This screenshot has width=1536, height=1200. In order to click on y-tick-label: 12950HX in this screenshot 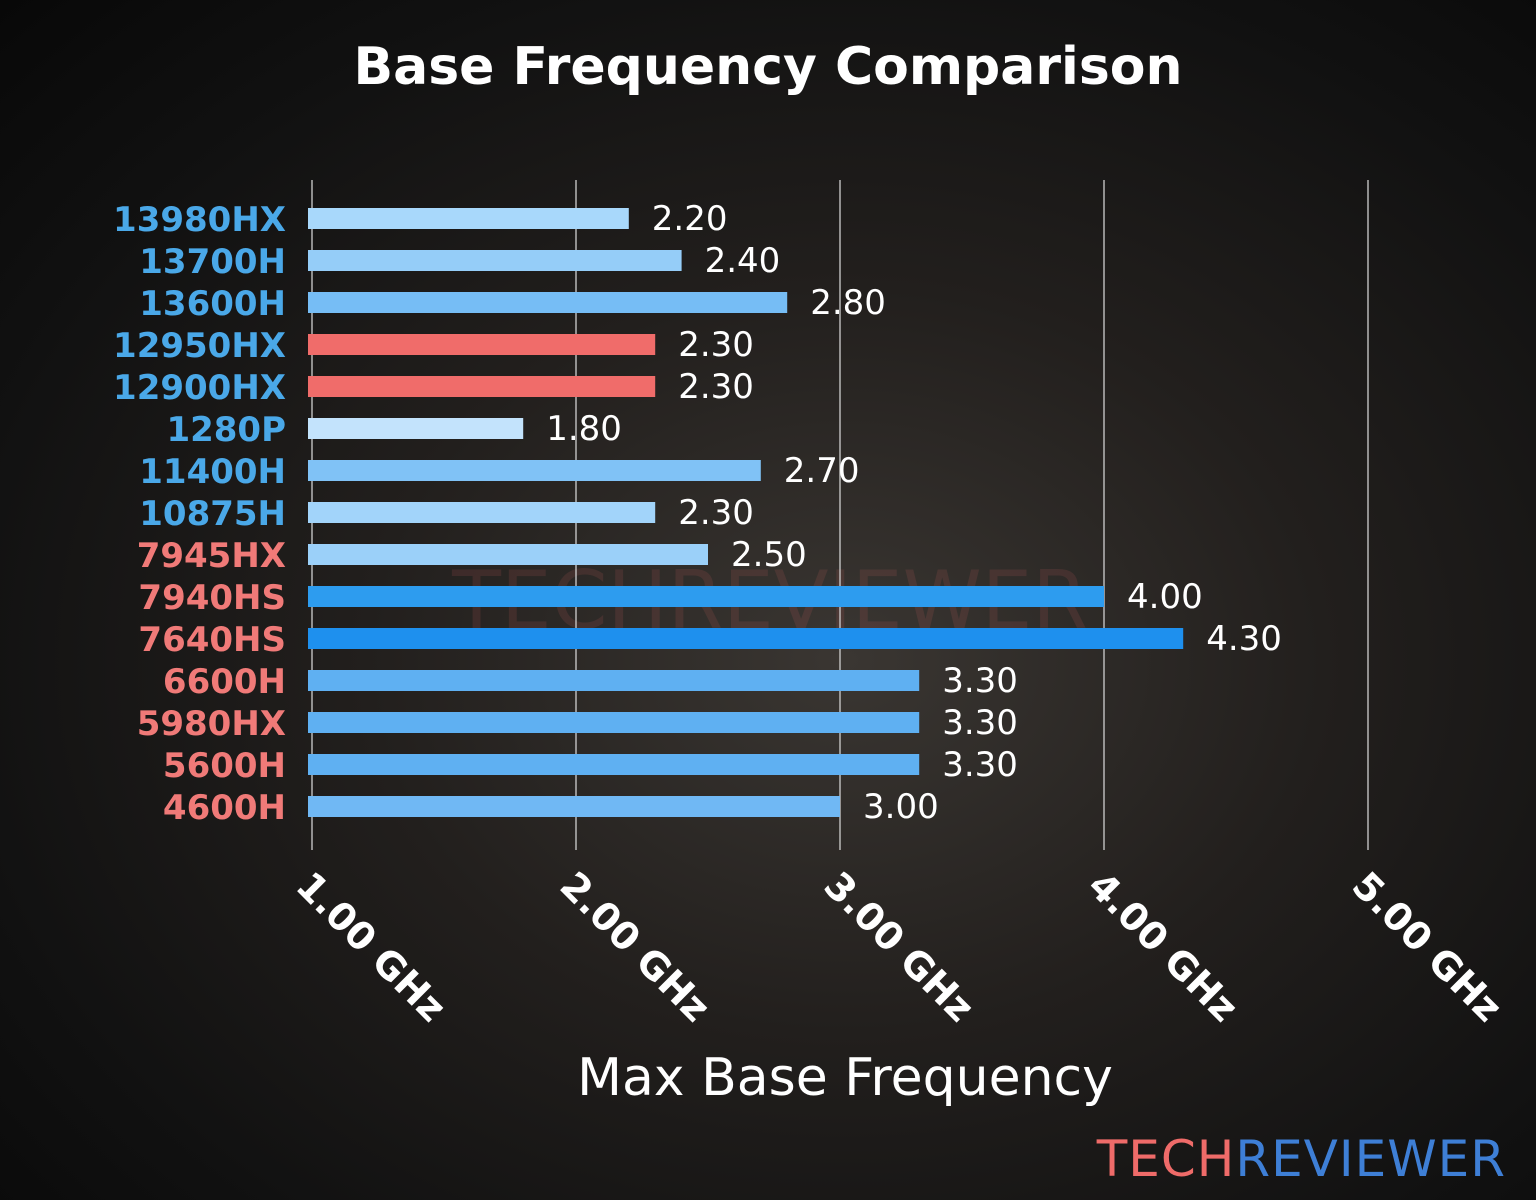, I will do `click(199, 346)`.